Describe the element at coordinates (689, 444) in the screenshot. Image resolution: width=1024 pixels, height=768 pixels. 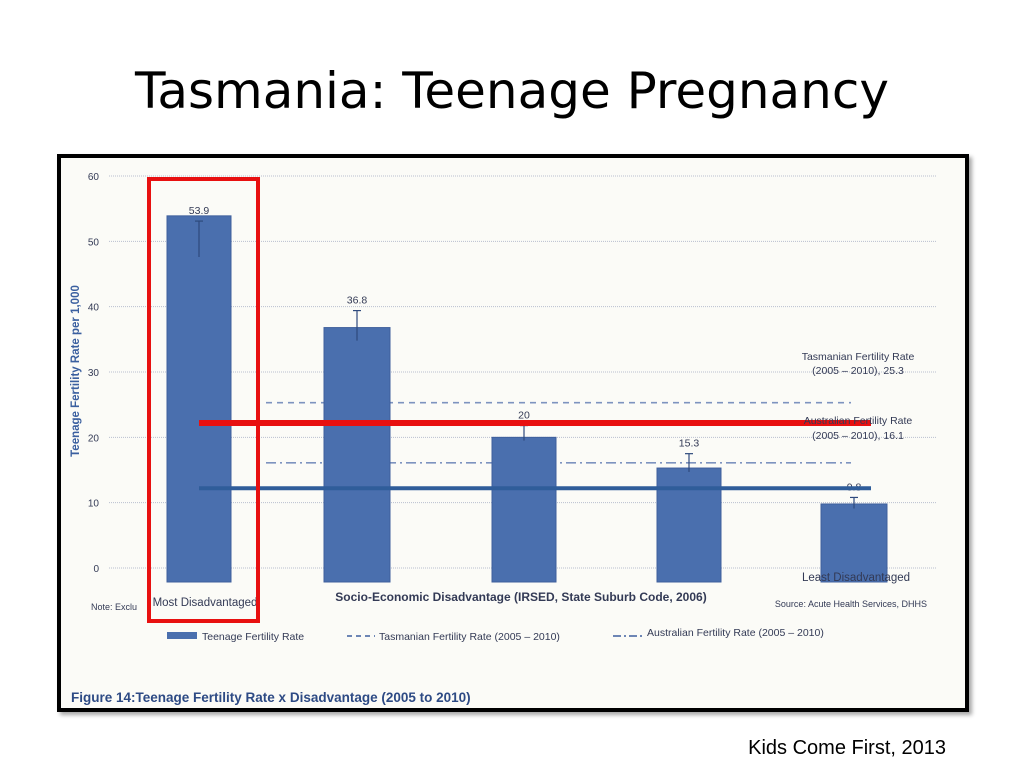
I see `bar-value-label: 15.3` at that location.